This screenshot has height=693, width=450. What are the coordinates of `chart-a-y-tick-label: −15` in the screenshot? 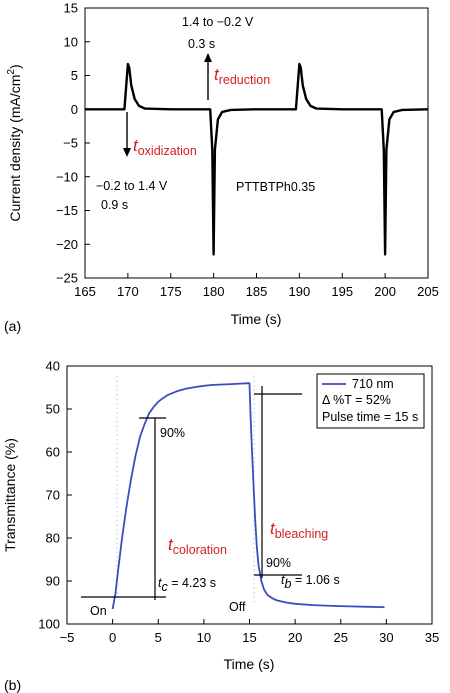 It's located at (67, 210).